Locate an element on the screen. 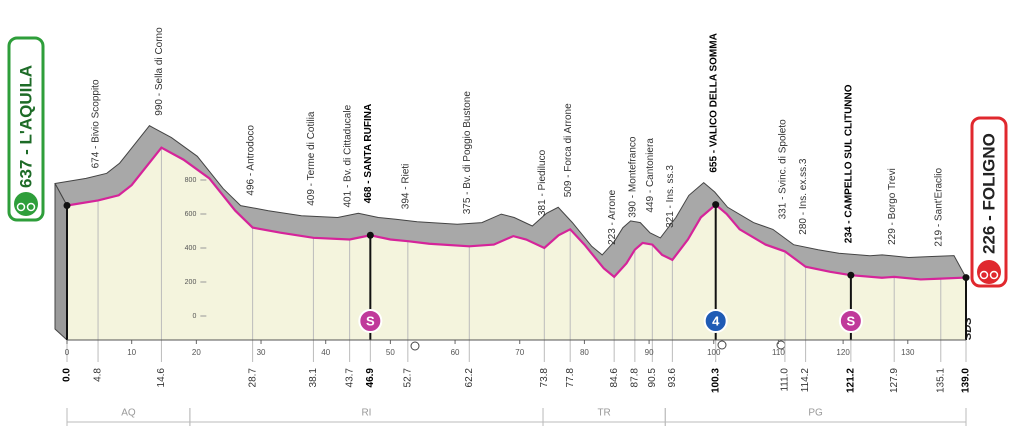 The image size is (1024, 435). km-label: 127.9 is located at coordinates (894, 380).